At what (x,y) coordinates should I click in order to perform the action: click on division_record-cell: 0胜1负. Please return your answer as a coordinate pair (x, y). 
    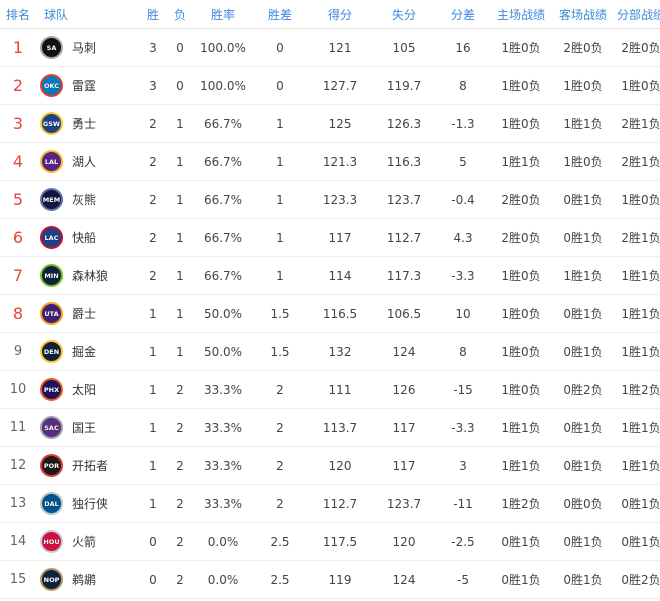
    Looking at the image, I should click on (637, 541).